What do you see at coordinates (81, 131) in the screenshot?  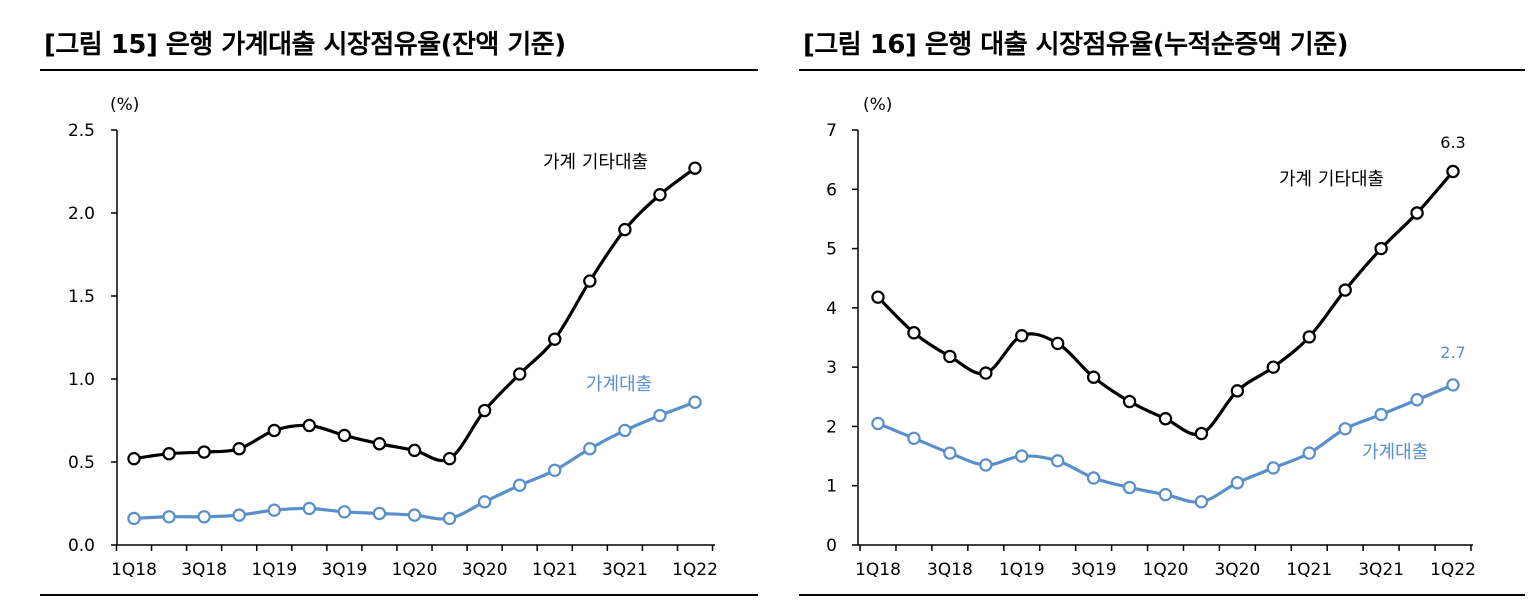 I see `y-tick-label: 2.5` at bounding box center [81, 131].